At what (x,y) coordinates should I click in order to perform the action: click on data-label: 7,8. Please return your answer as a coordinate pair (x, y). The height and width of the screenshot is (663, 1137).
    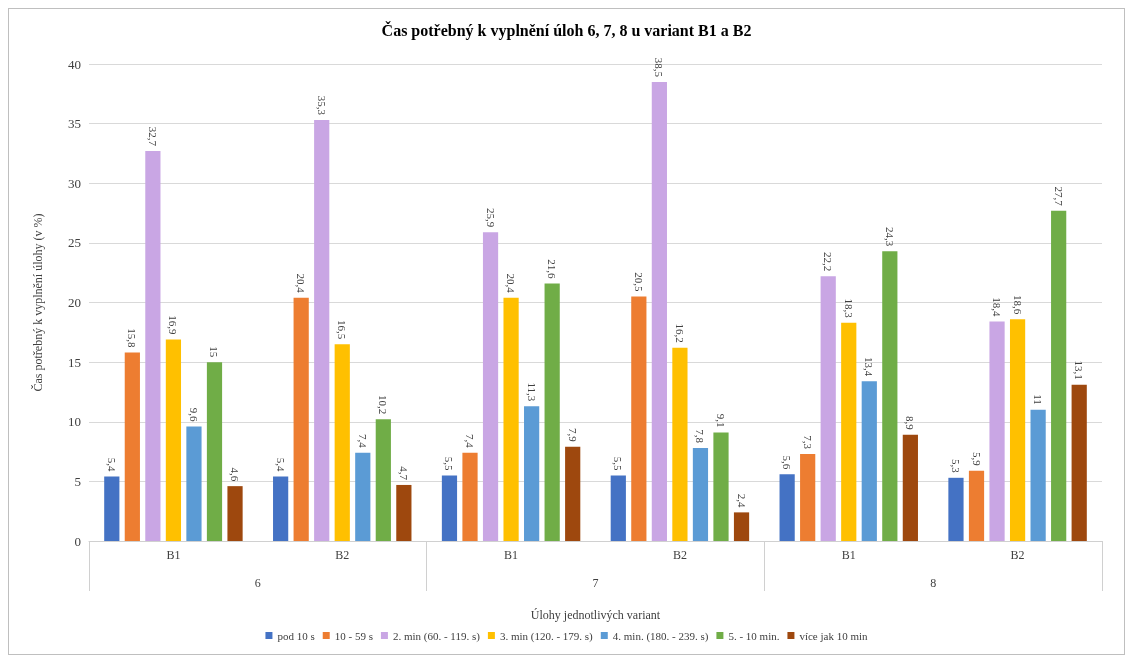
    Looking at the image, I should click on (700, 436).